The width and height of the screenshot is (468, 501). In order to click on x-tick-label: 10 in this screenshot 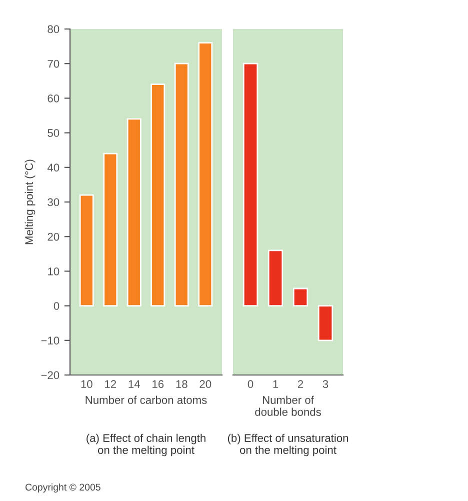, I will do `click(86, 384)`.